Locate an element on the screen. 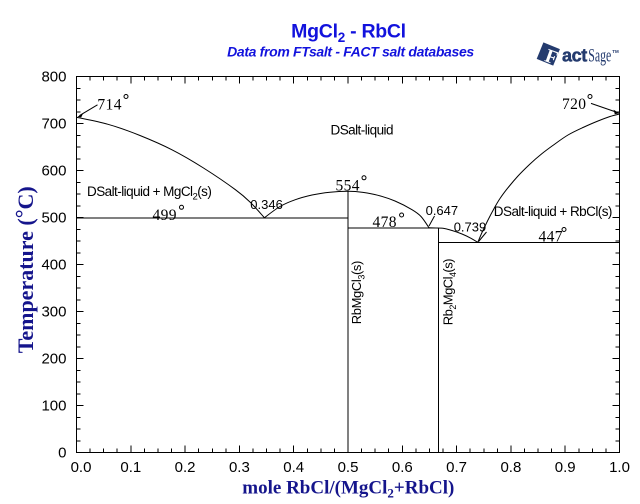 This screenshot has height=504, width=640. svg-text: 400 is located at coordinates (53, 265).